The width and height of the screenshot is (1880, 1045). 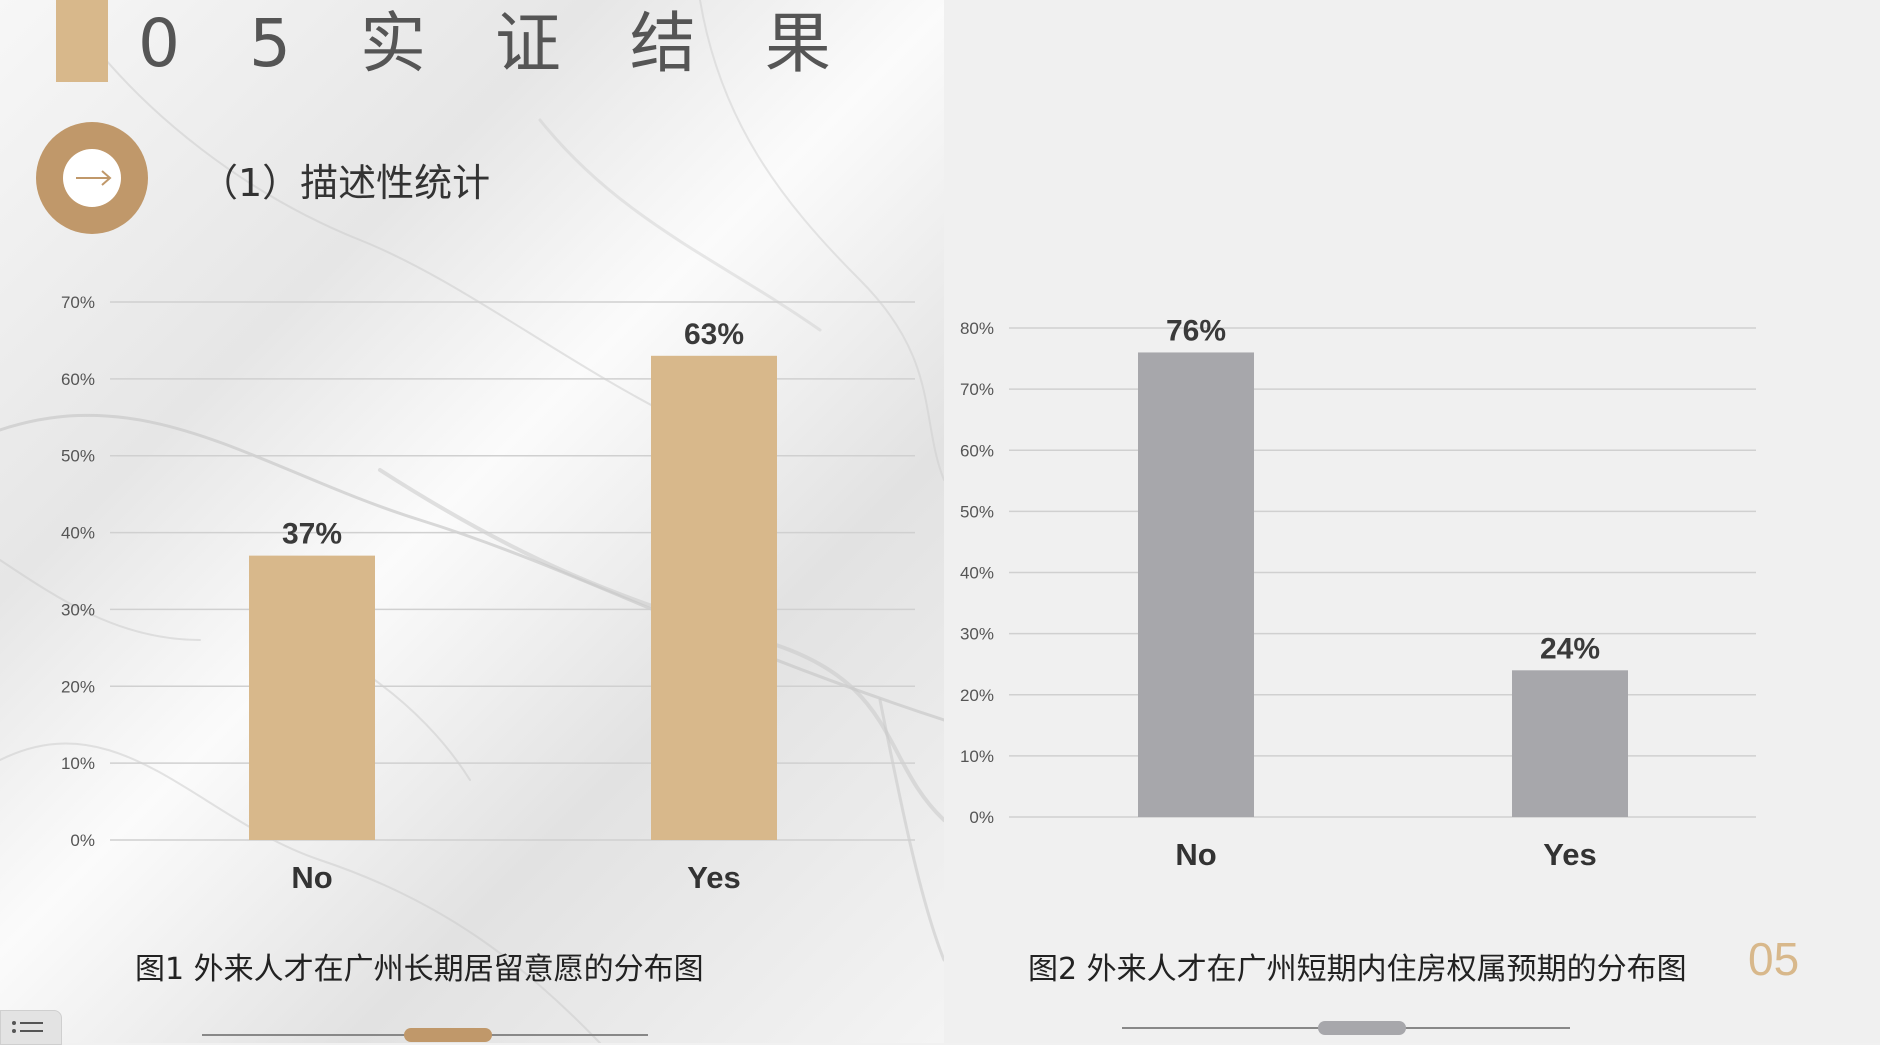 I want to click on chart-1-ytick-label: 40%, so click(x=78, y=533).